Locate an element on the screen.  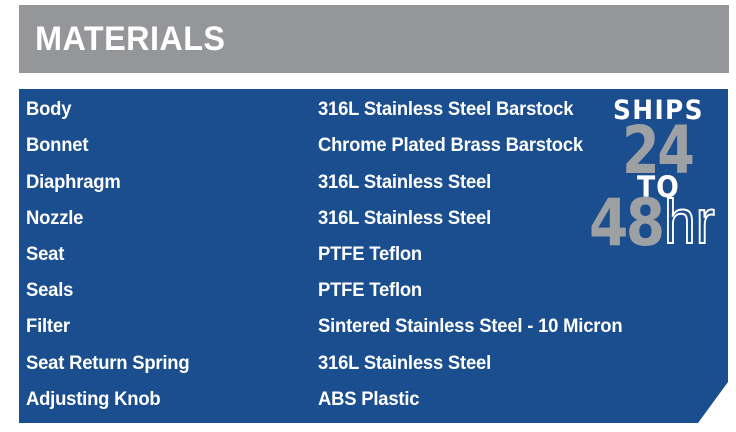
row-label: Bonnet is located at coordinates (57, 146).